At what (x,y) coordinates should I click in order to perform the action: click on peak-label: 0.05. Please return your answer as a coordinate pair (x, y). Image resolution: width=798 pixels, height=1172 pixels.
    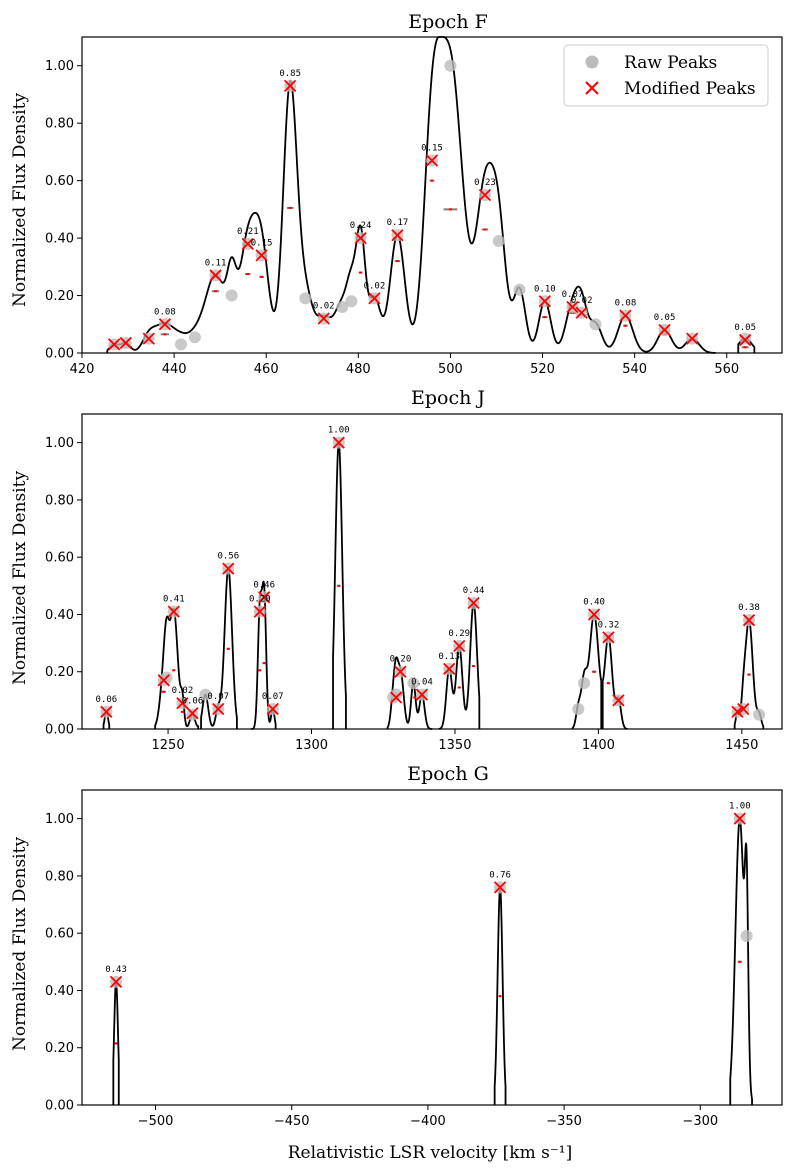
    Looking at the image, I should click on (745, 328).